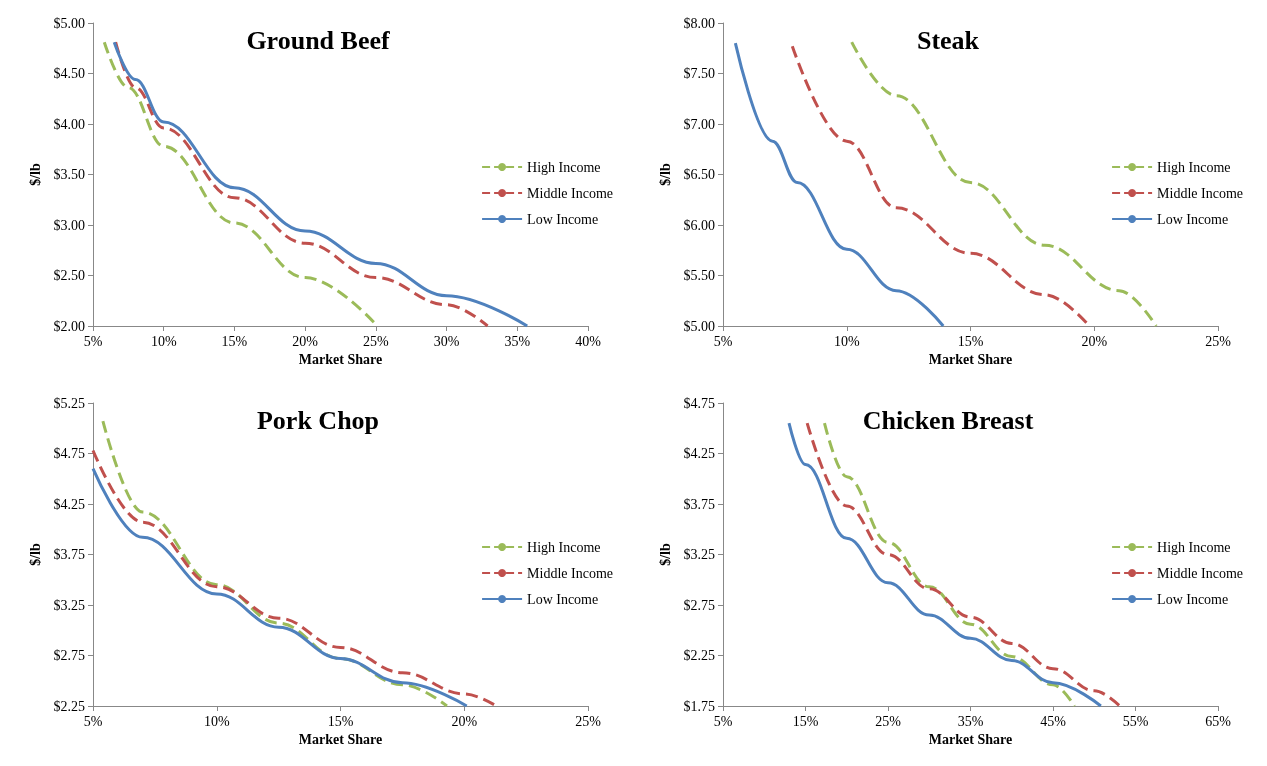  What do you see at coordinates (69, 73) in the screenshot?
I see `y-tick-label: $4.50` at bounding box center [69, 73].